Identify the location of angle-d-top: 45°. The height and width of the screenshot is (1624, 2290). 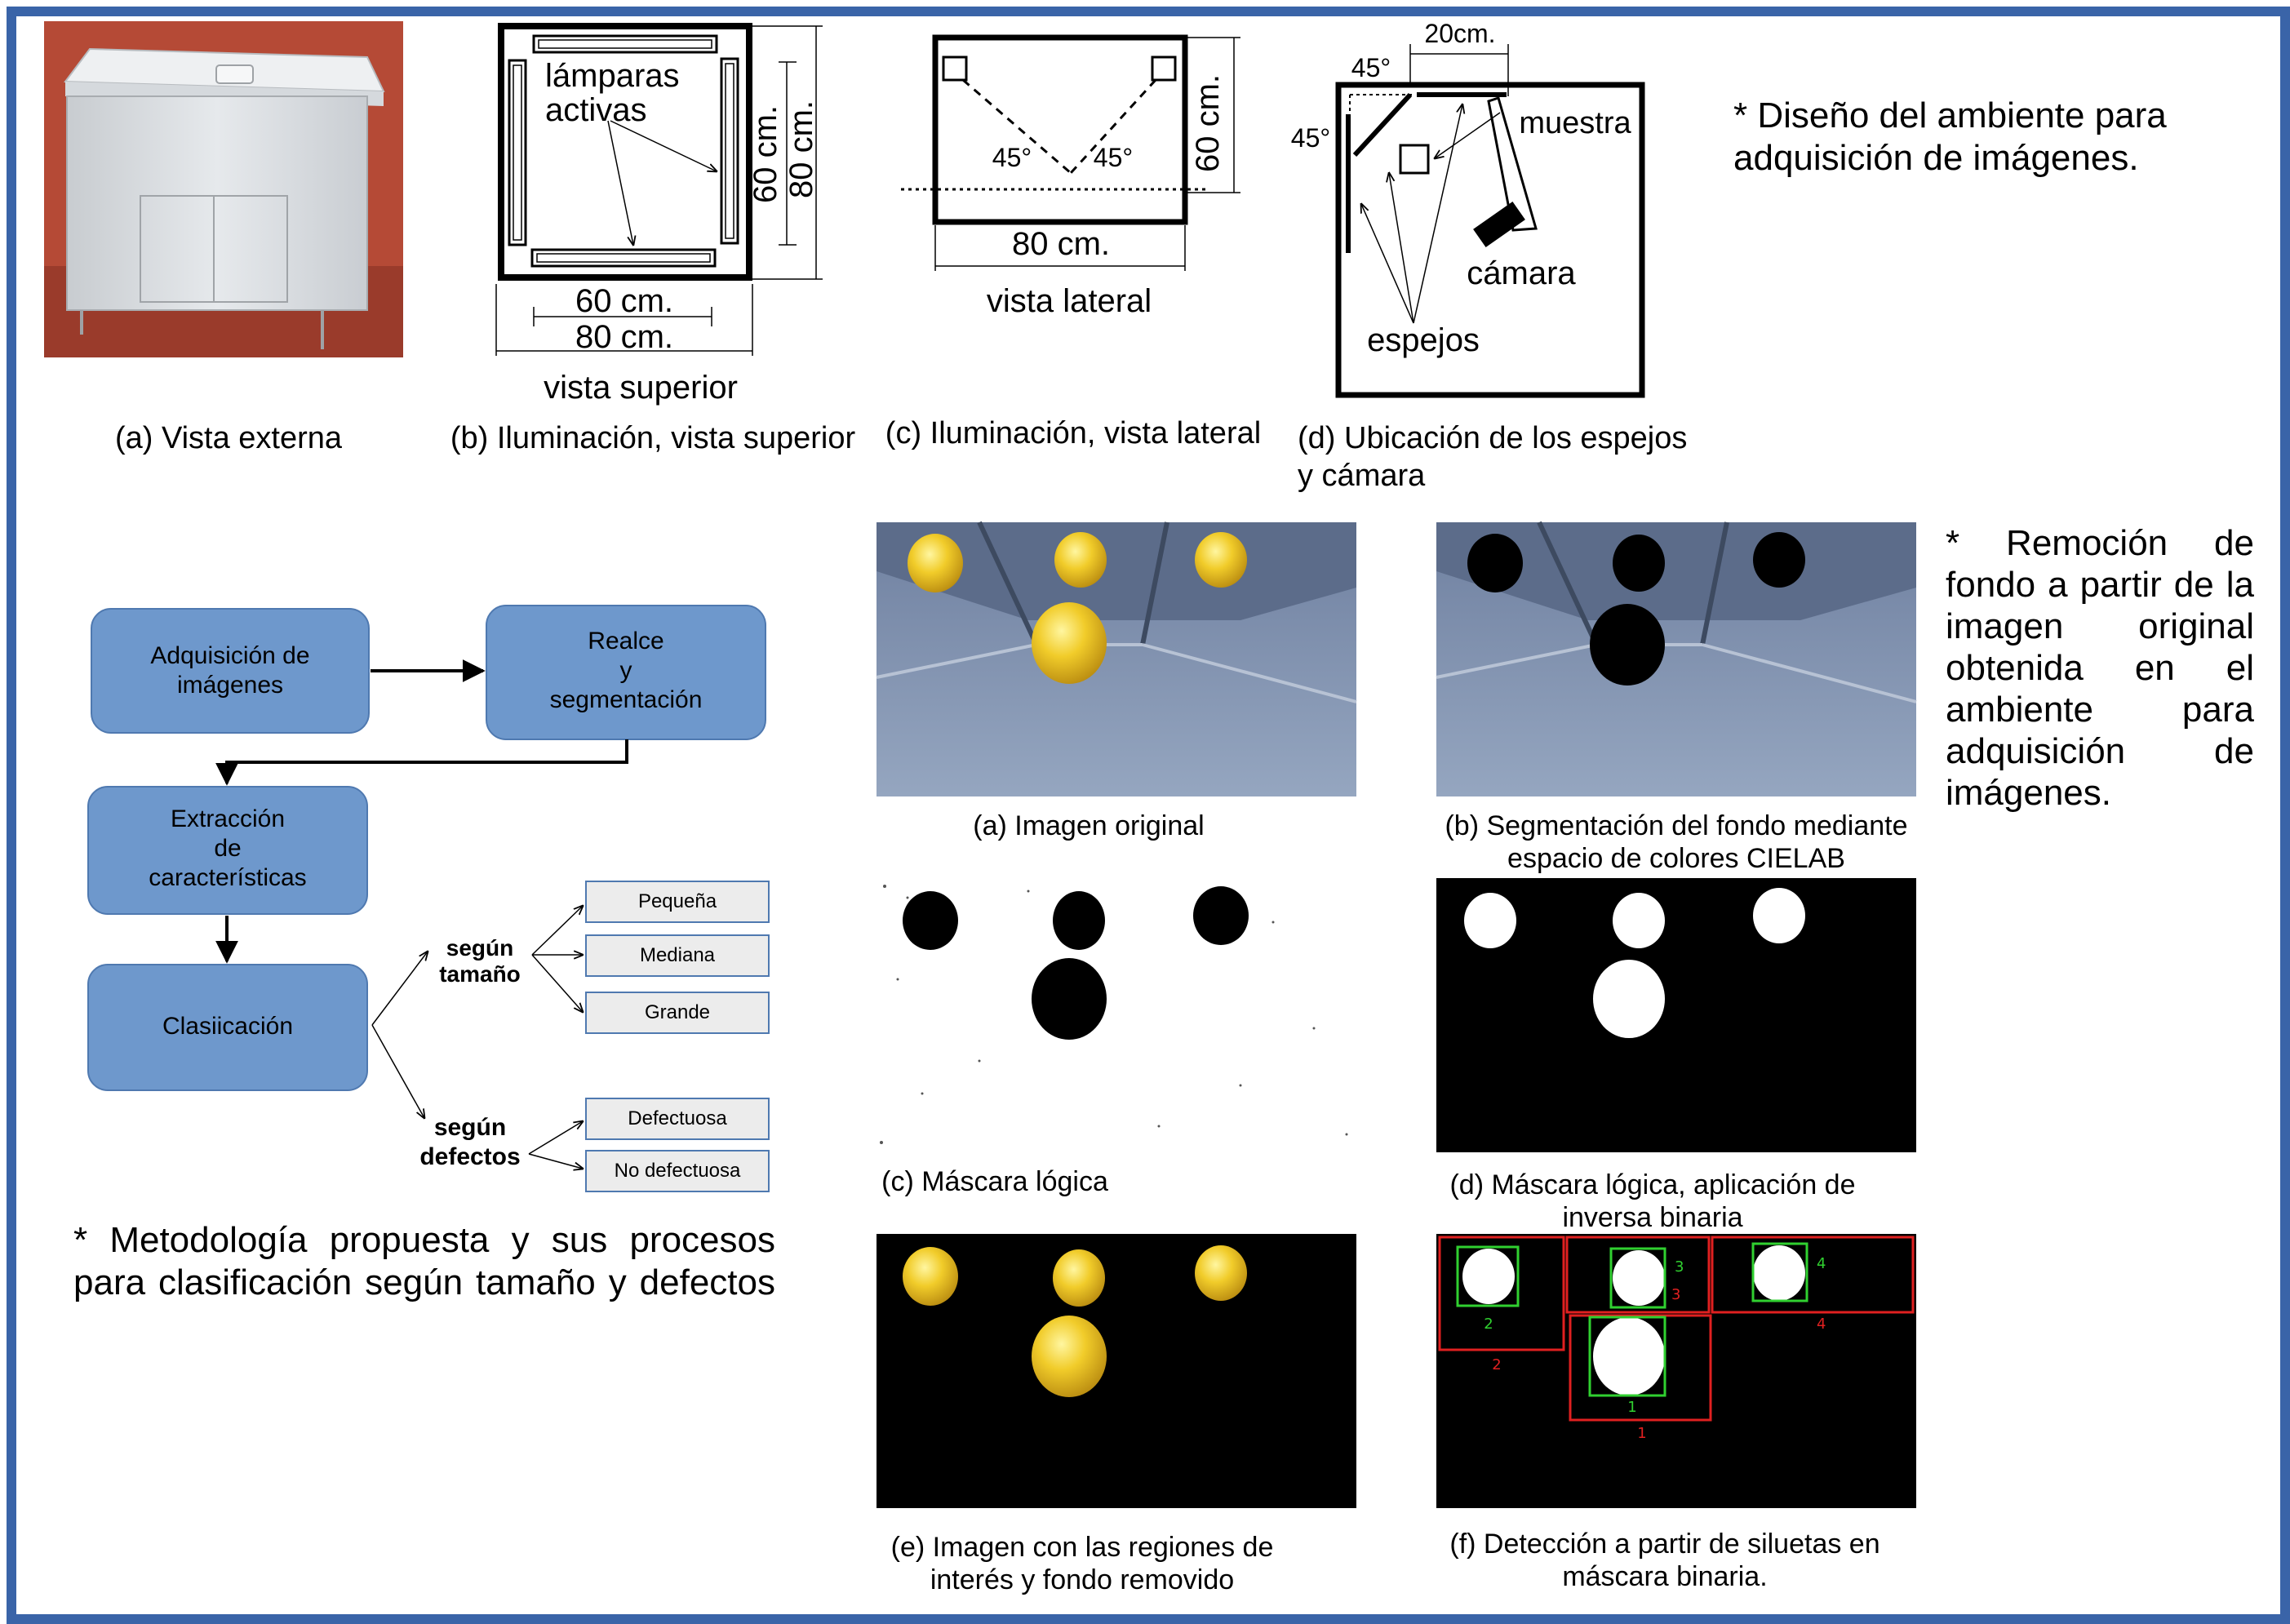
(1371, 67).